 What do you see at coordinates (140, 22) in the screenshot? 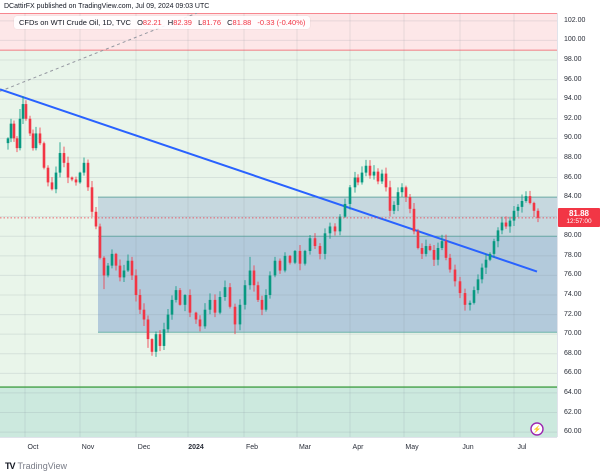
I see `open-label: O` at bounding box center [140, 22].